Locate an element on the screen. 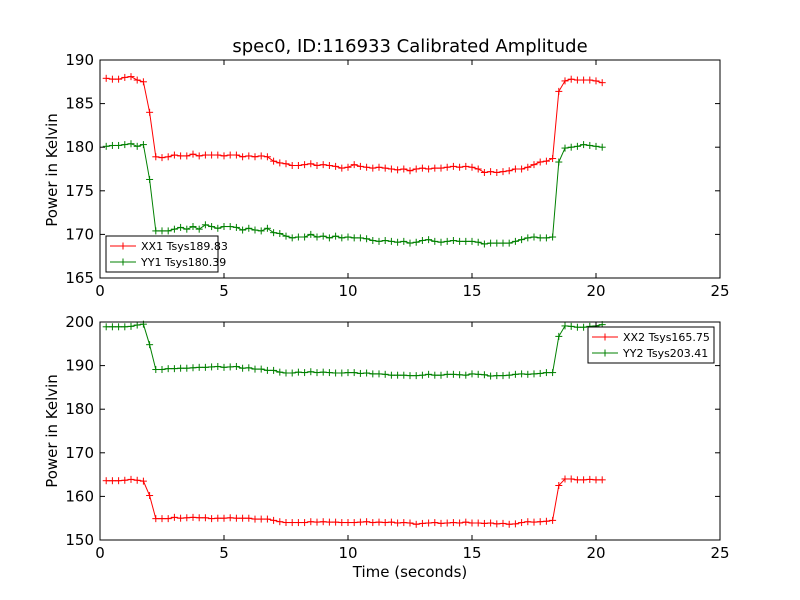 This screenshot has width=800, height=600. bottom-y-tick-label: 160 is located at coordinates (79, 496).